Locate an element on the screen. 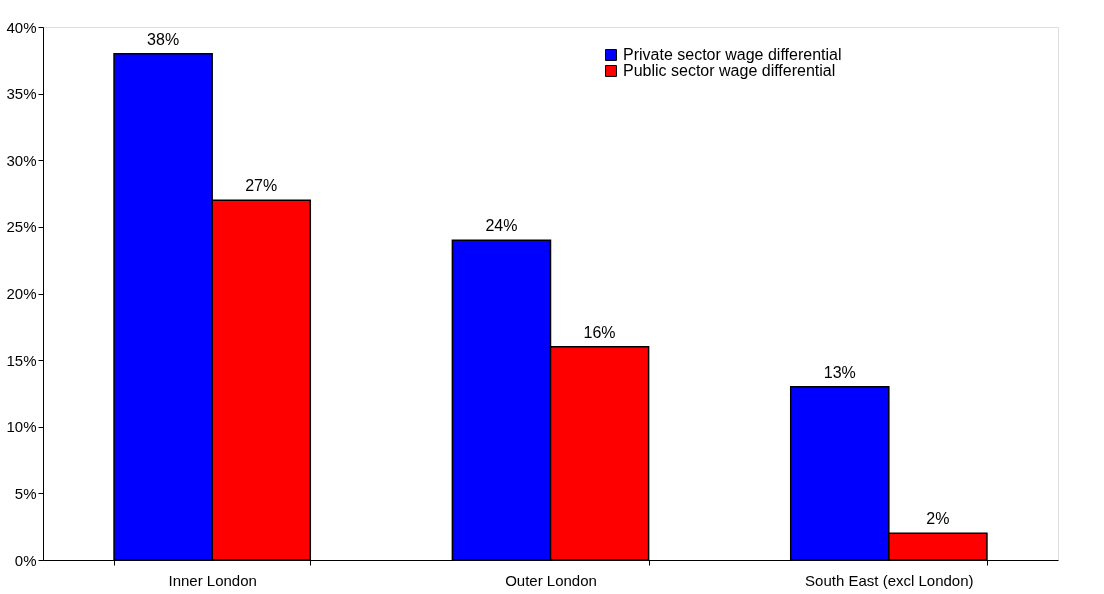 The image size is (1104, 594). legend-label: Private sector wage differential is located at coordinates (732, 54).